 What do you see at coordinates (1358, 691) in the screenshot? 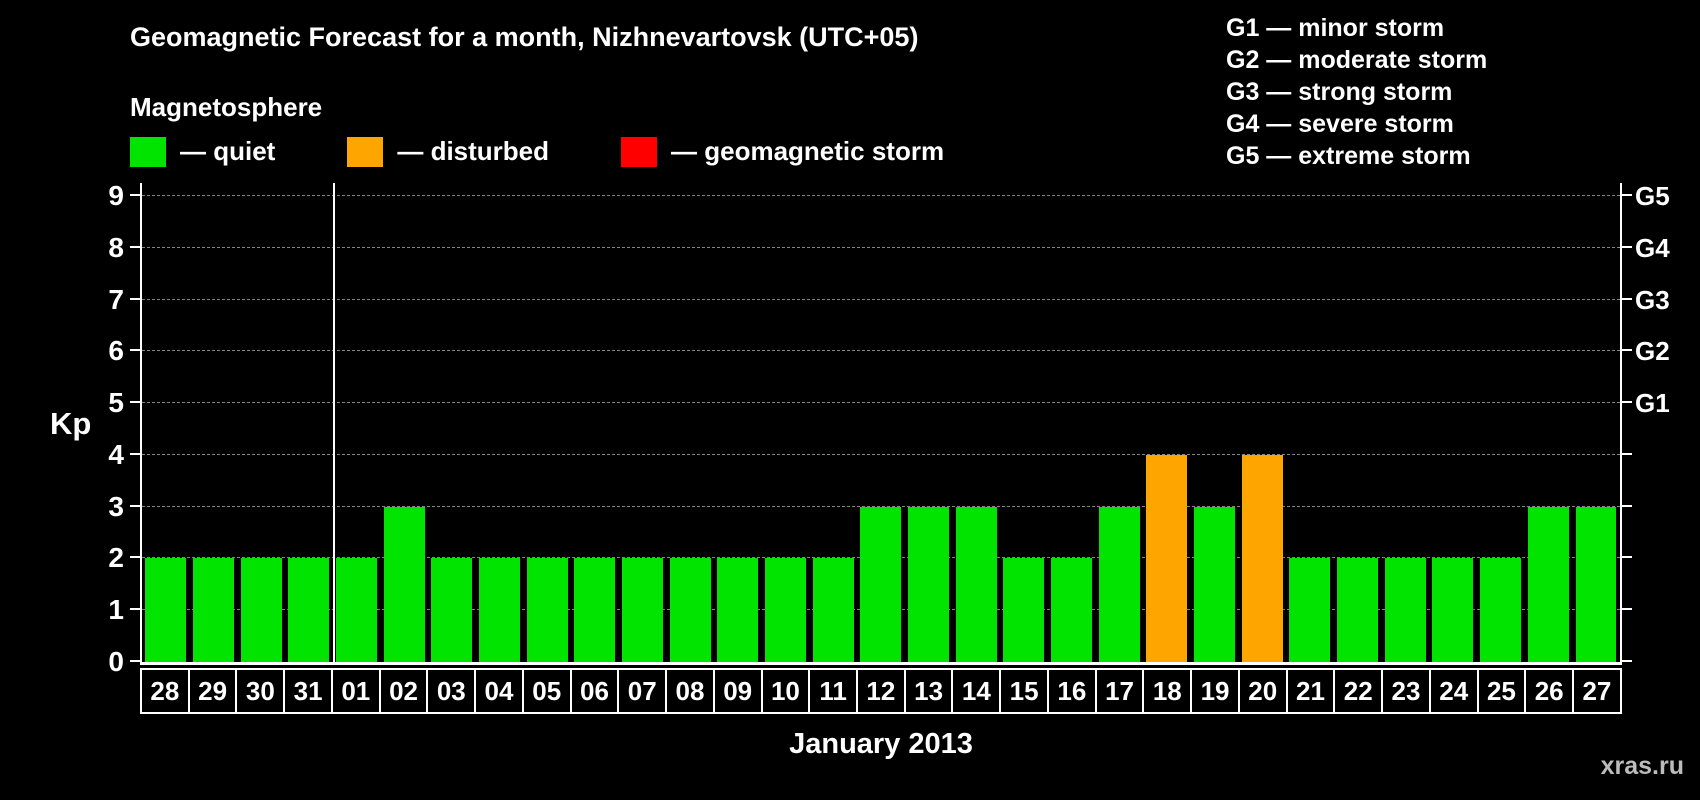
I see `day-label-22: 22` at bounding box center [1358, 691].